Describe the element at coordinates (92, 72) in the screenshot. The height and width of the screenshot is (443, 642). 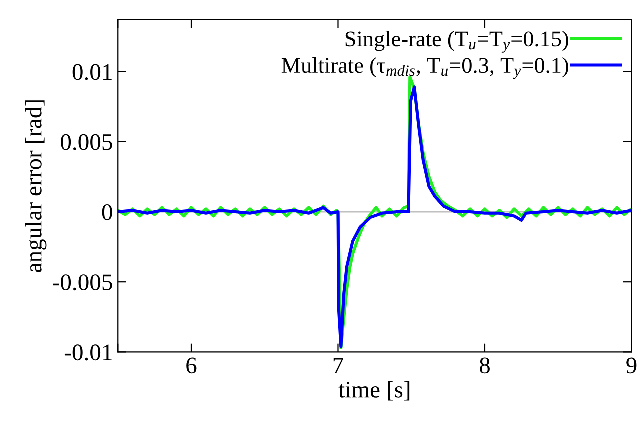
I see `y-tick-label: 0.01` at that location.